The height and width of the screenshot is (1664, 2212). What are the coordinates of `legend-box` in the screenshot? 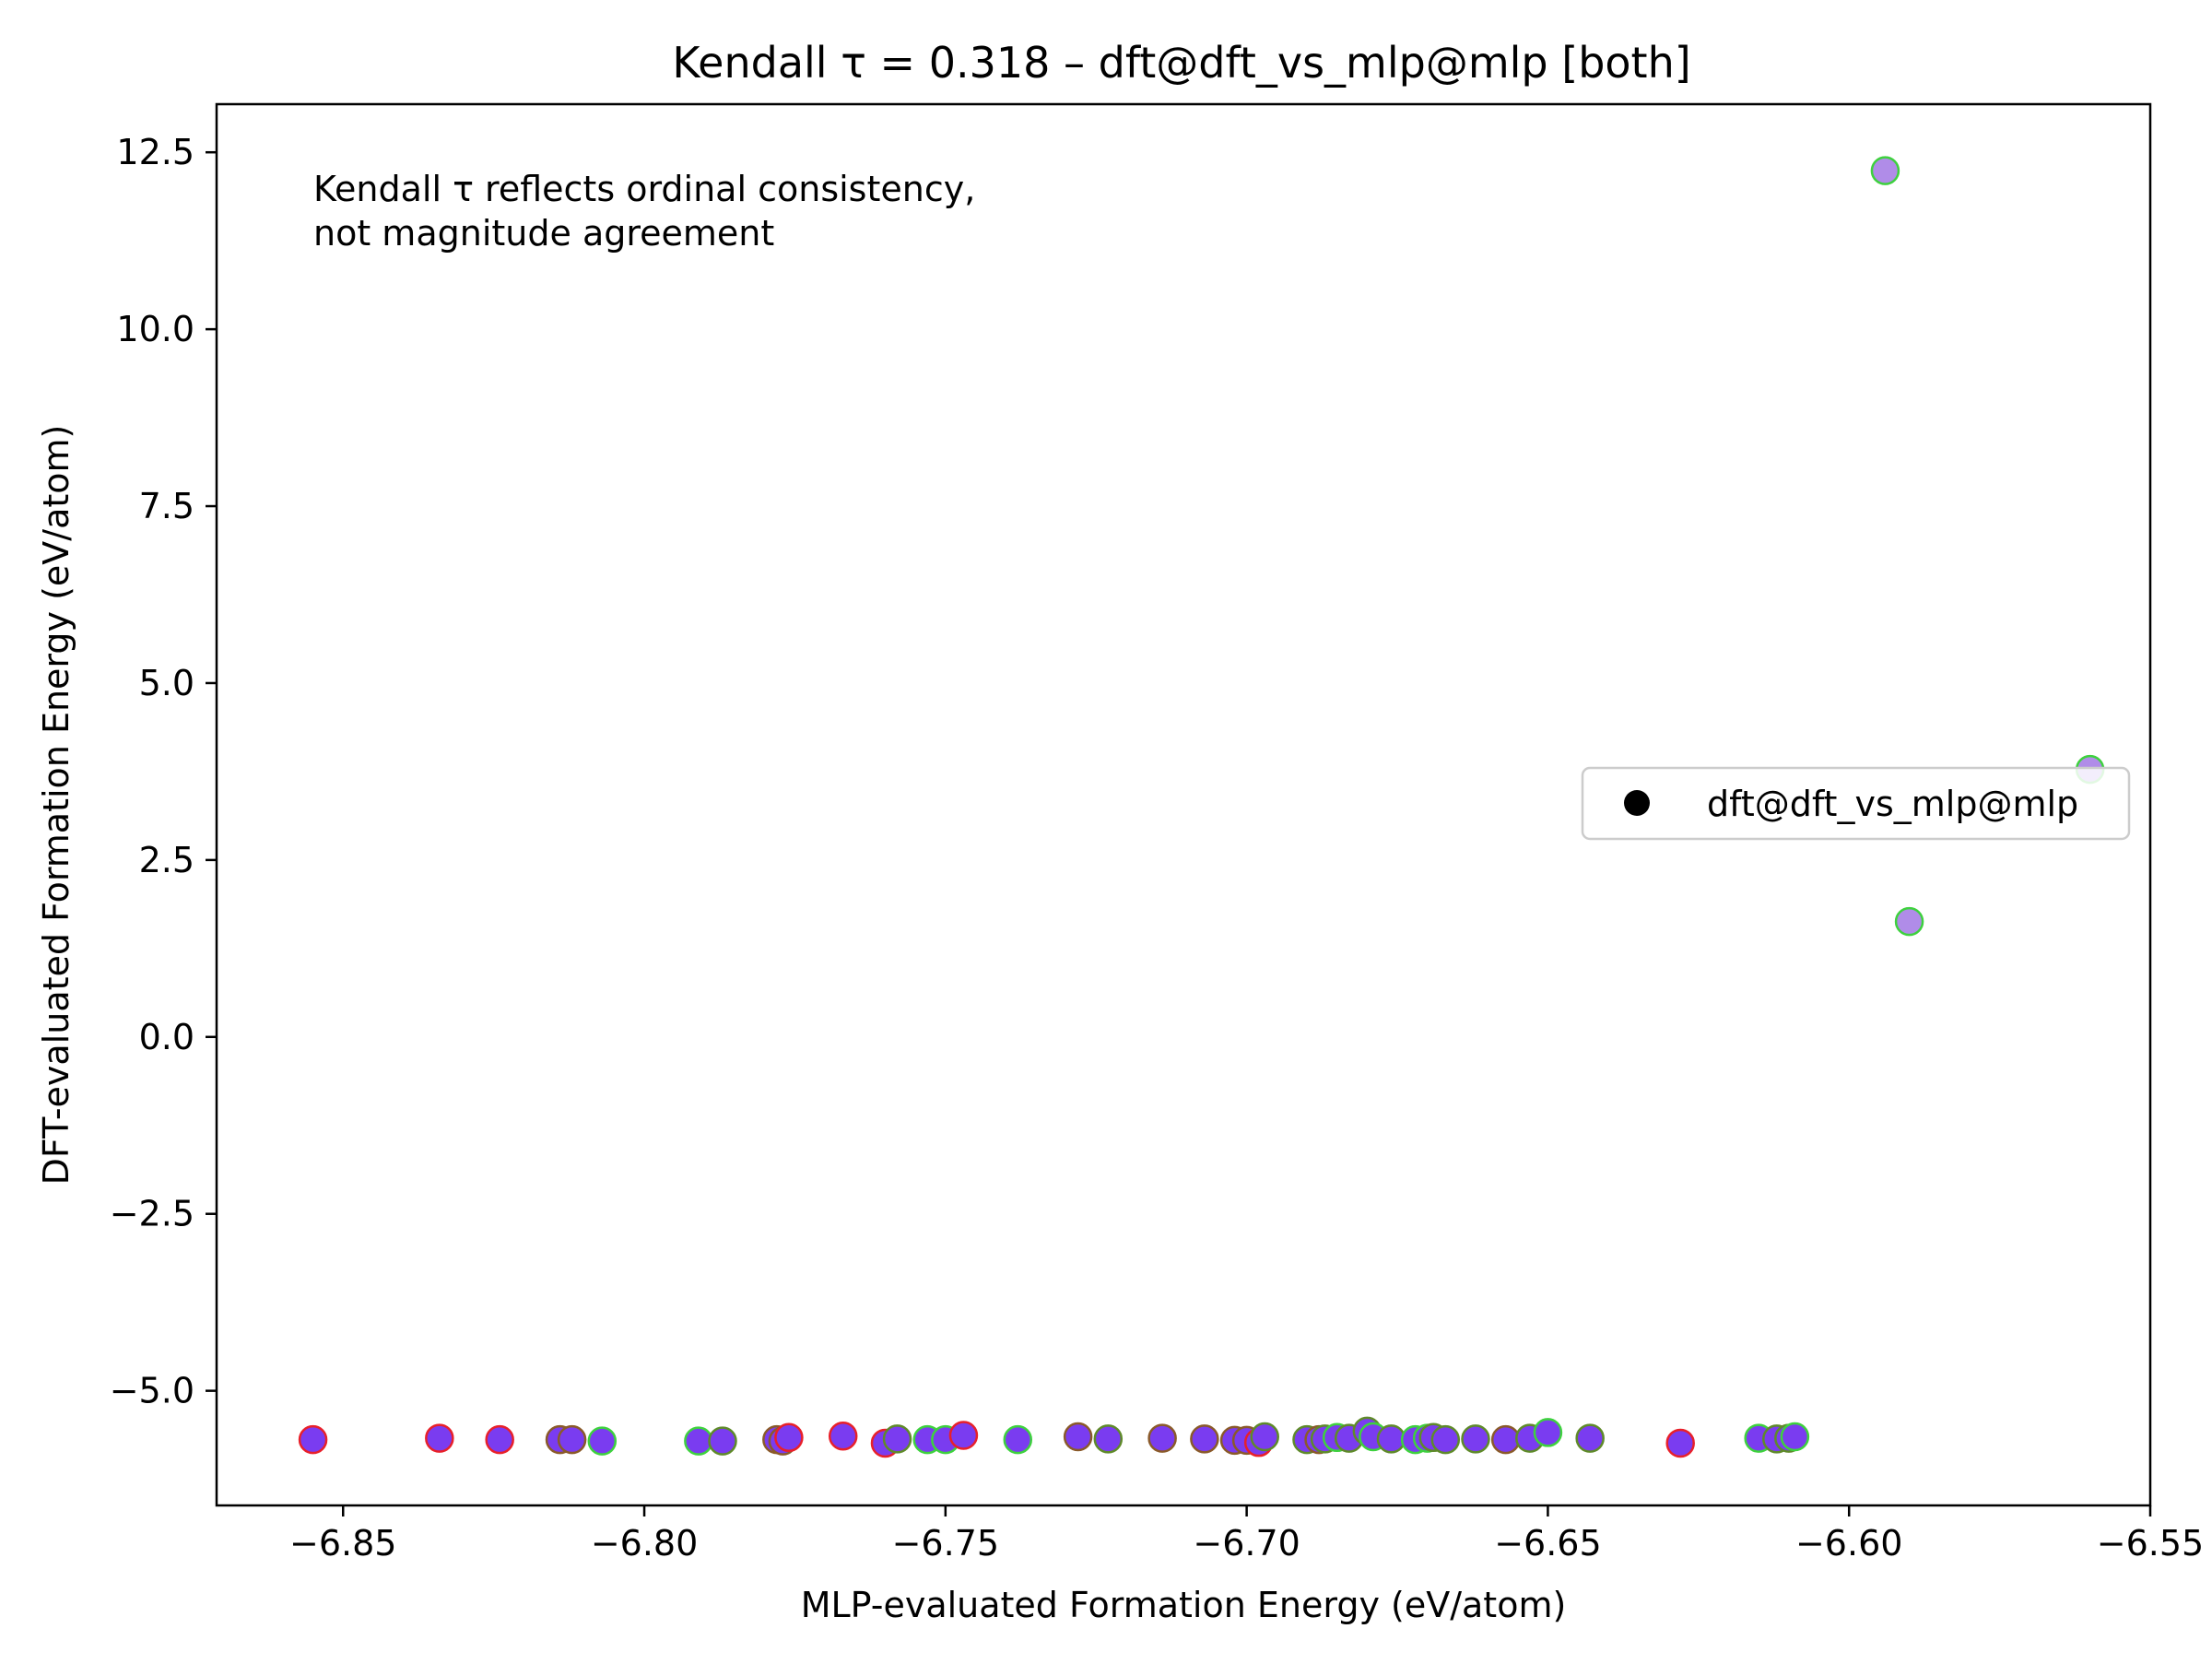 It's located at (1856, 803).